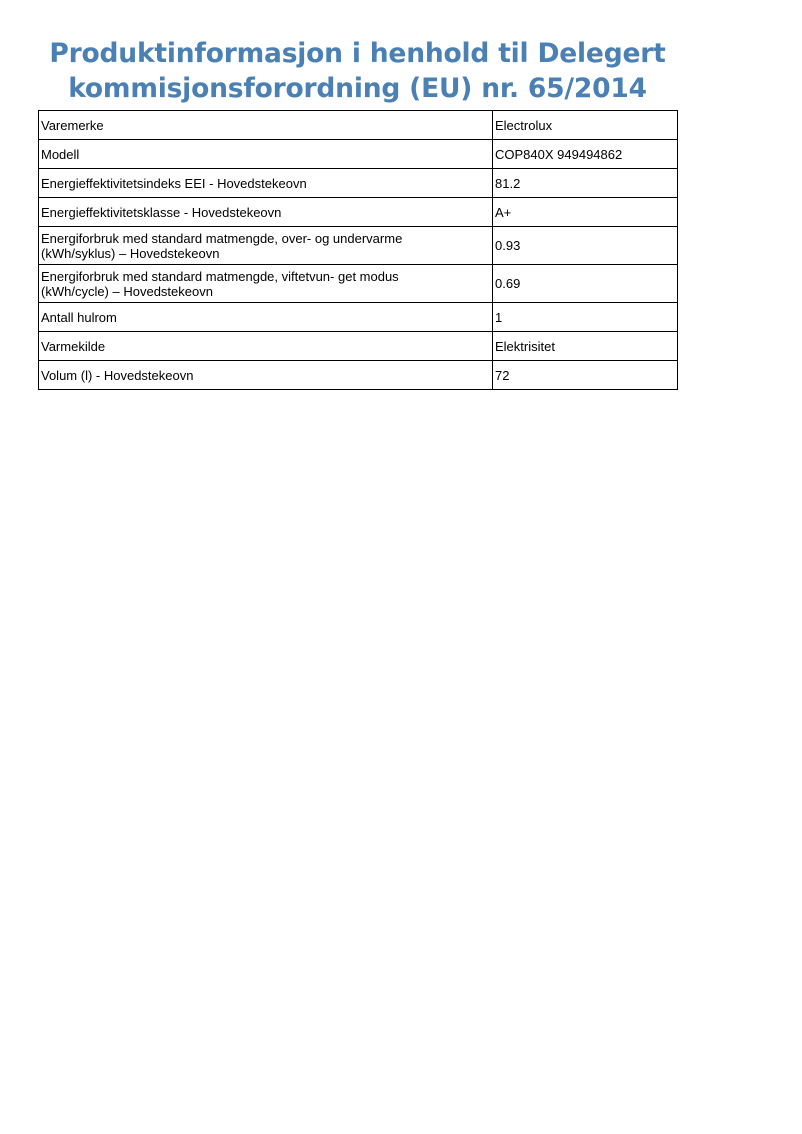 The image size is (802, 1134). I want to click on table-row: Antall hulrom 1, so click(358, 317).